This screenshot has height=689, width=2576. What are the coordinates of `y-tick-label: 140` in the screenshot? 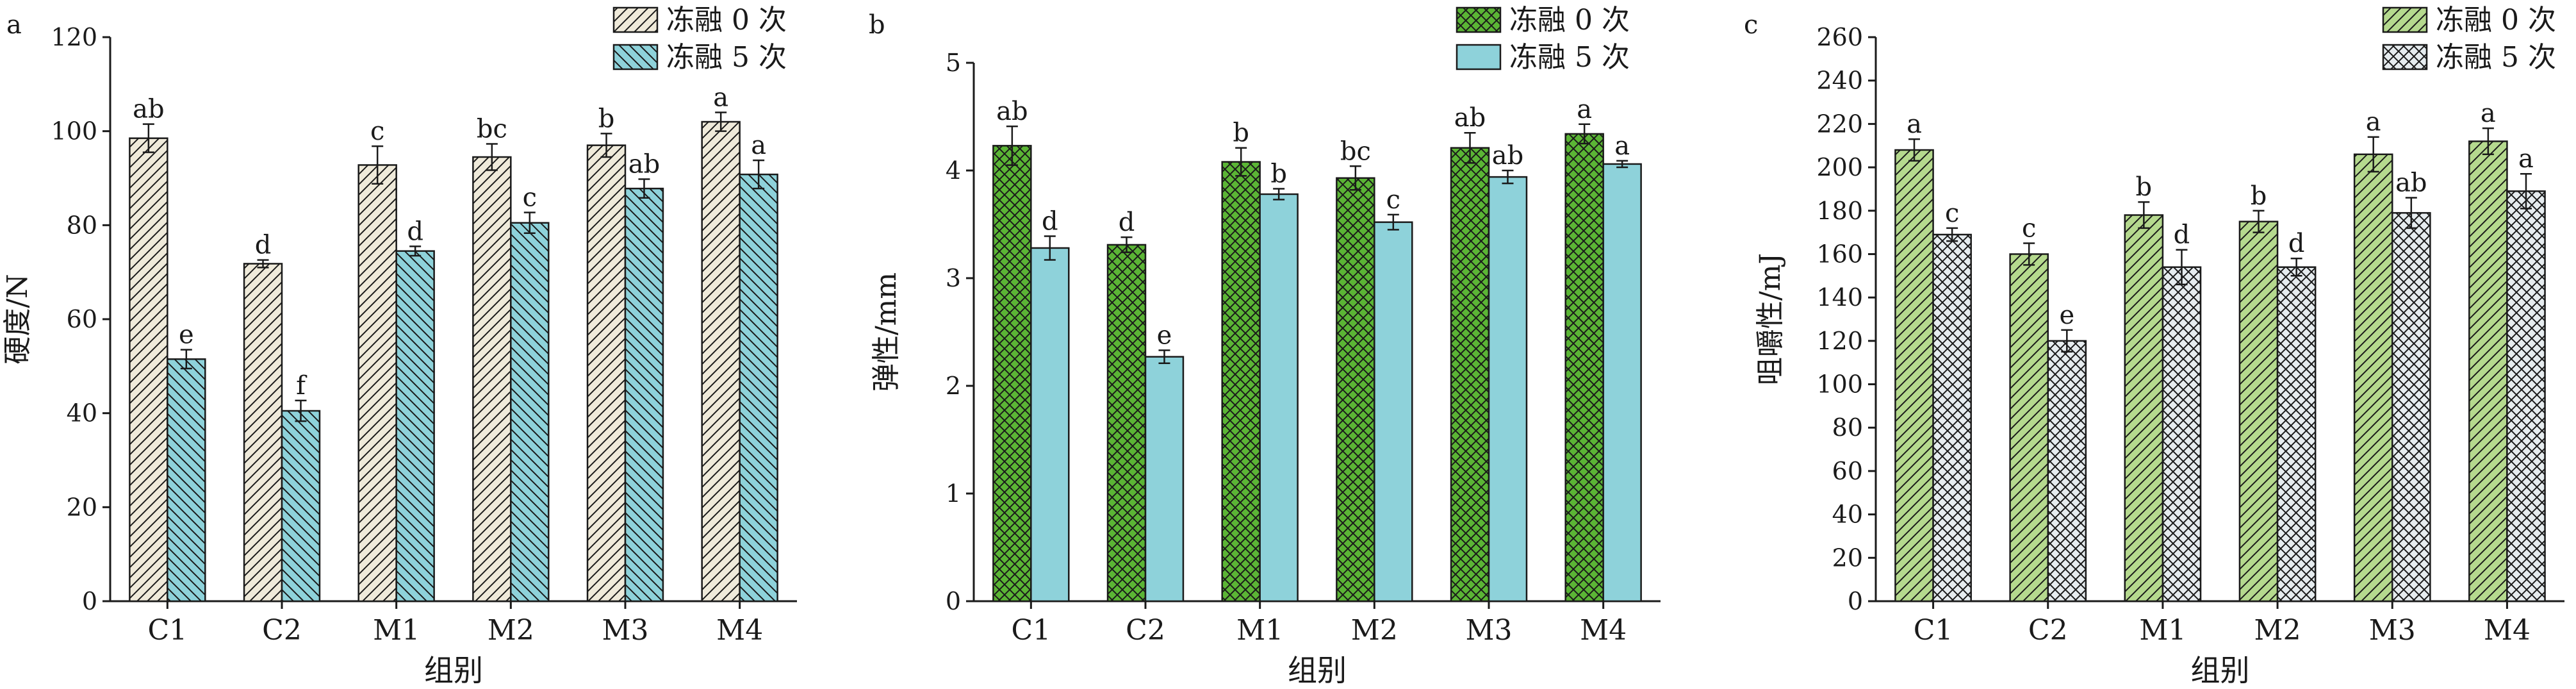 It's located at (1840, 297).